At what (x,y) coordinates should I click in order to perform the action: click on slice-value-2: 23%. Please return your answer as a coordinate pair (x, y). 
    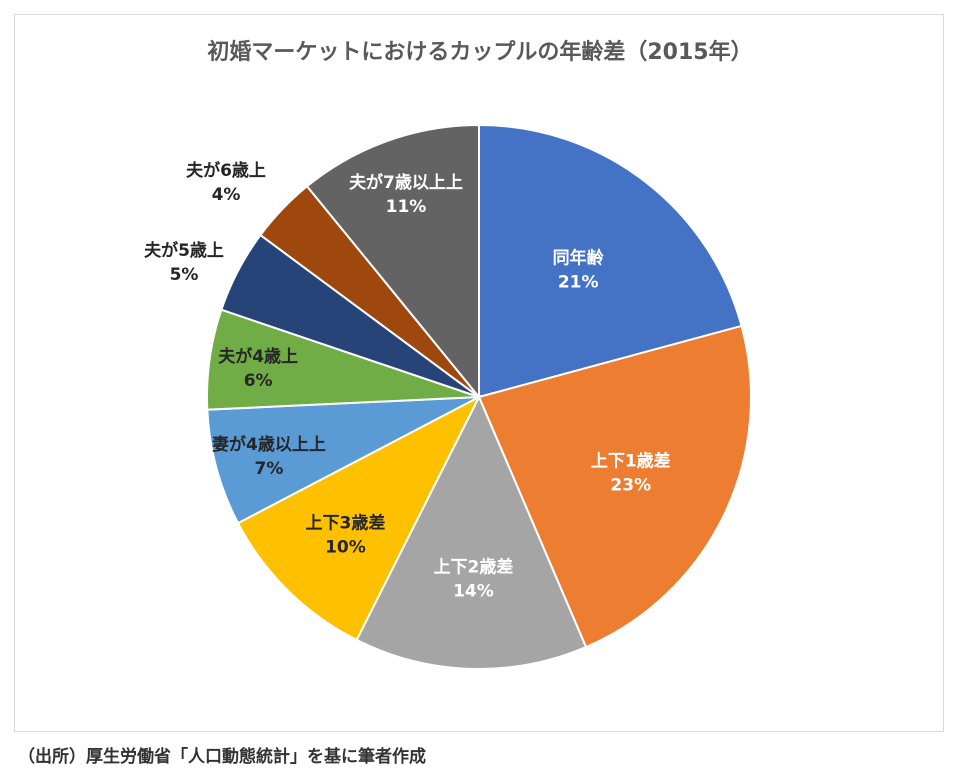
    Looking at the image, I should click on (630, 486).